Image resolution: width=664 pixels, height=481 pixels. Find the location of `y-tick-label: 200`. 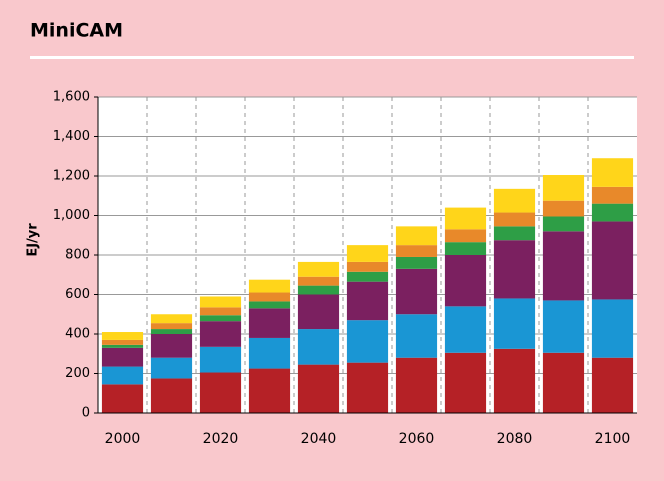

y-tick-label: 200 is located at coordinates (77, 373).